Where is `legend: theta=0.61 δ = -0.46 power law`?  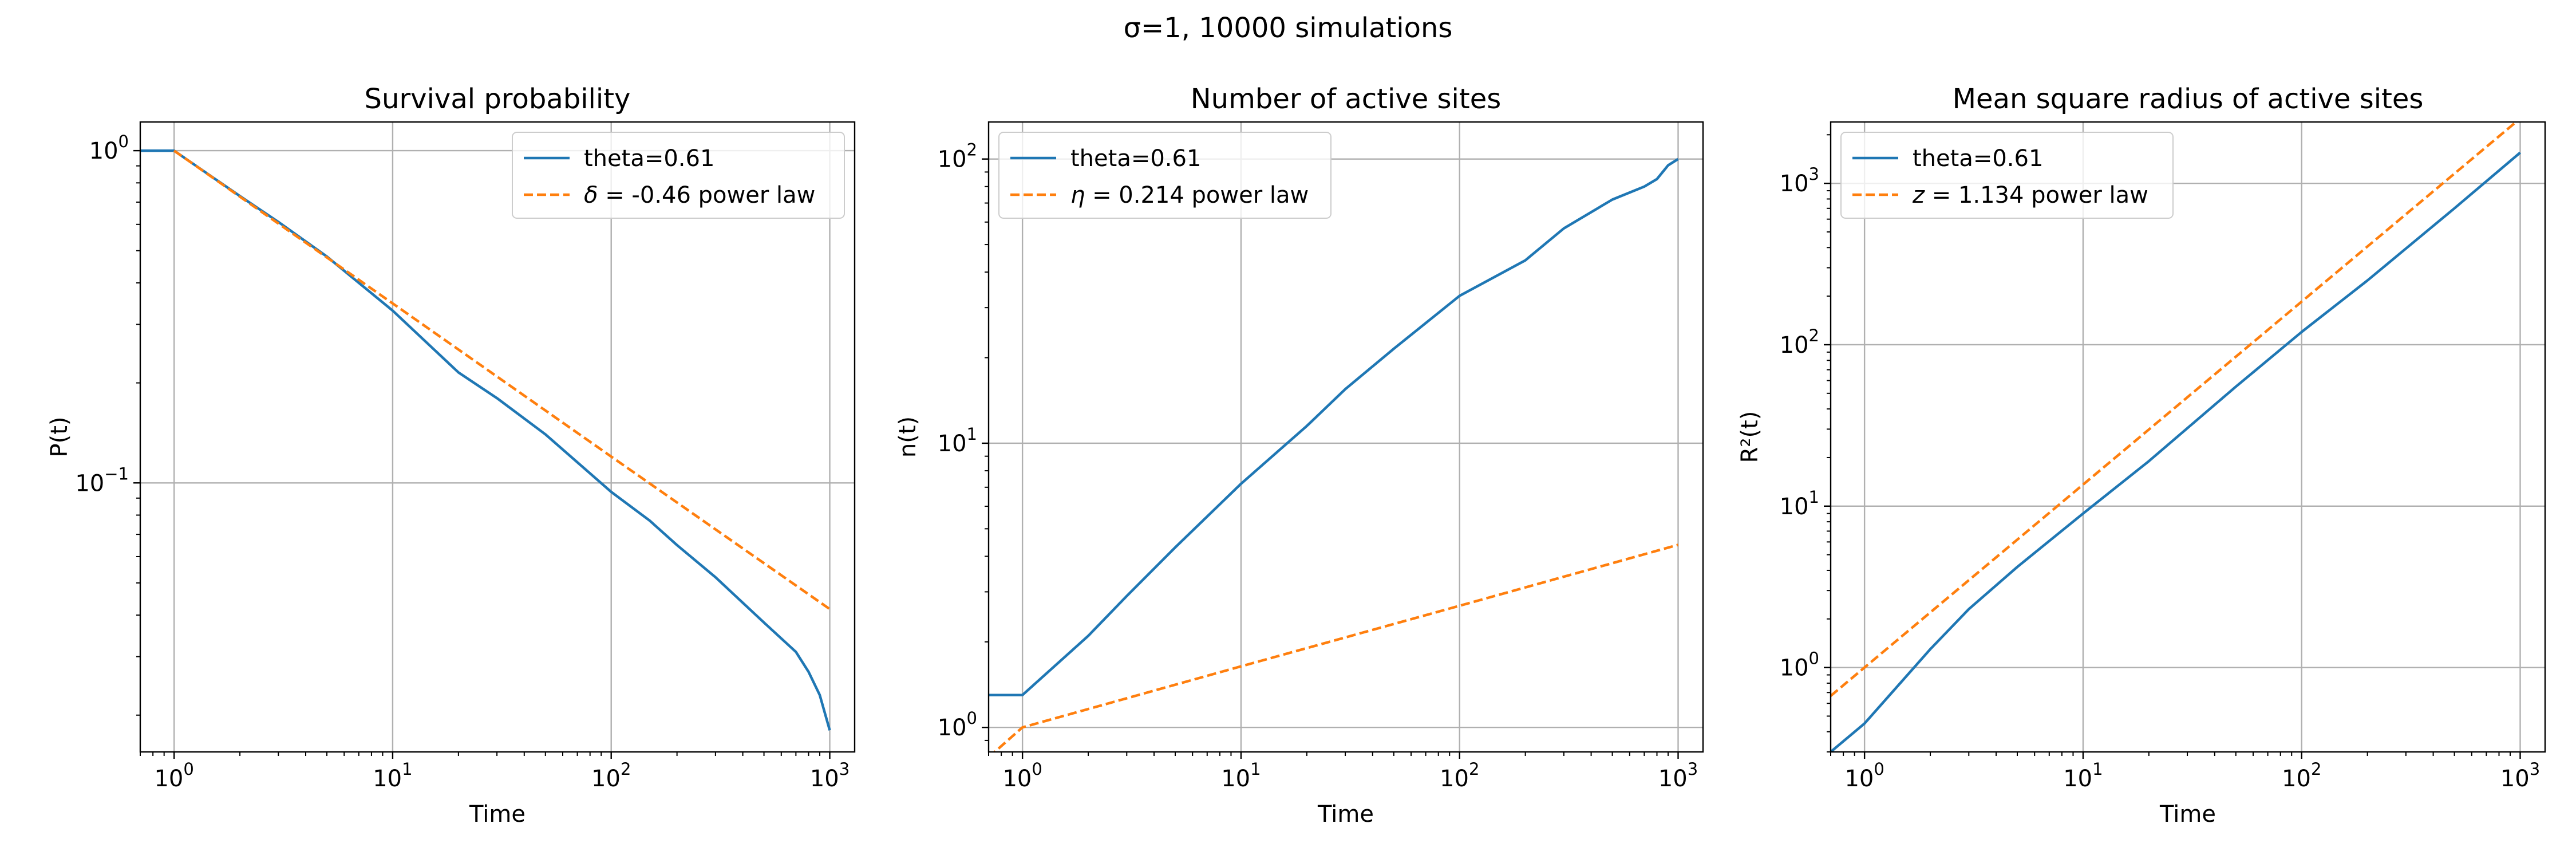
legend: theta=0.61 δ = -0.46 power law is located at coordinates (678, 175).